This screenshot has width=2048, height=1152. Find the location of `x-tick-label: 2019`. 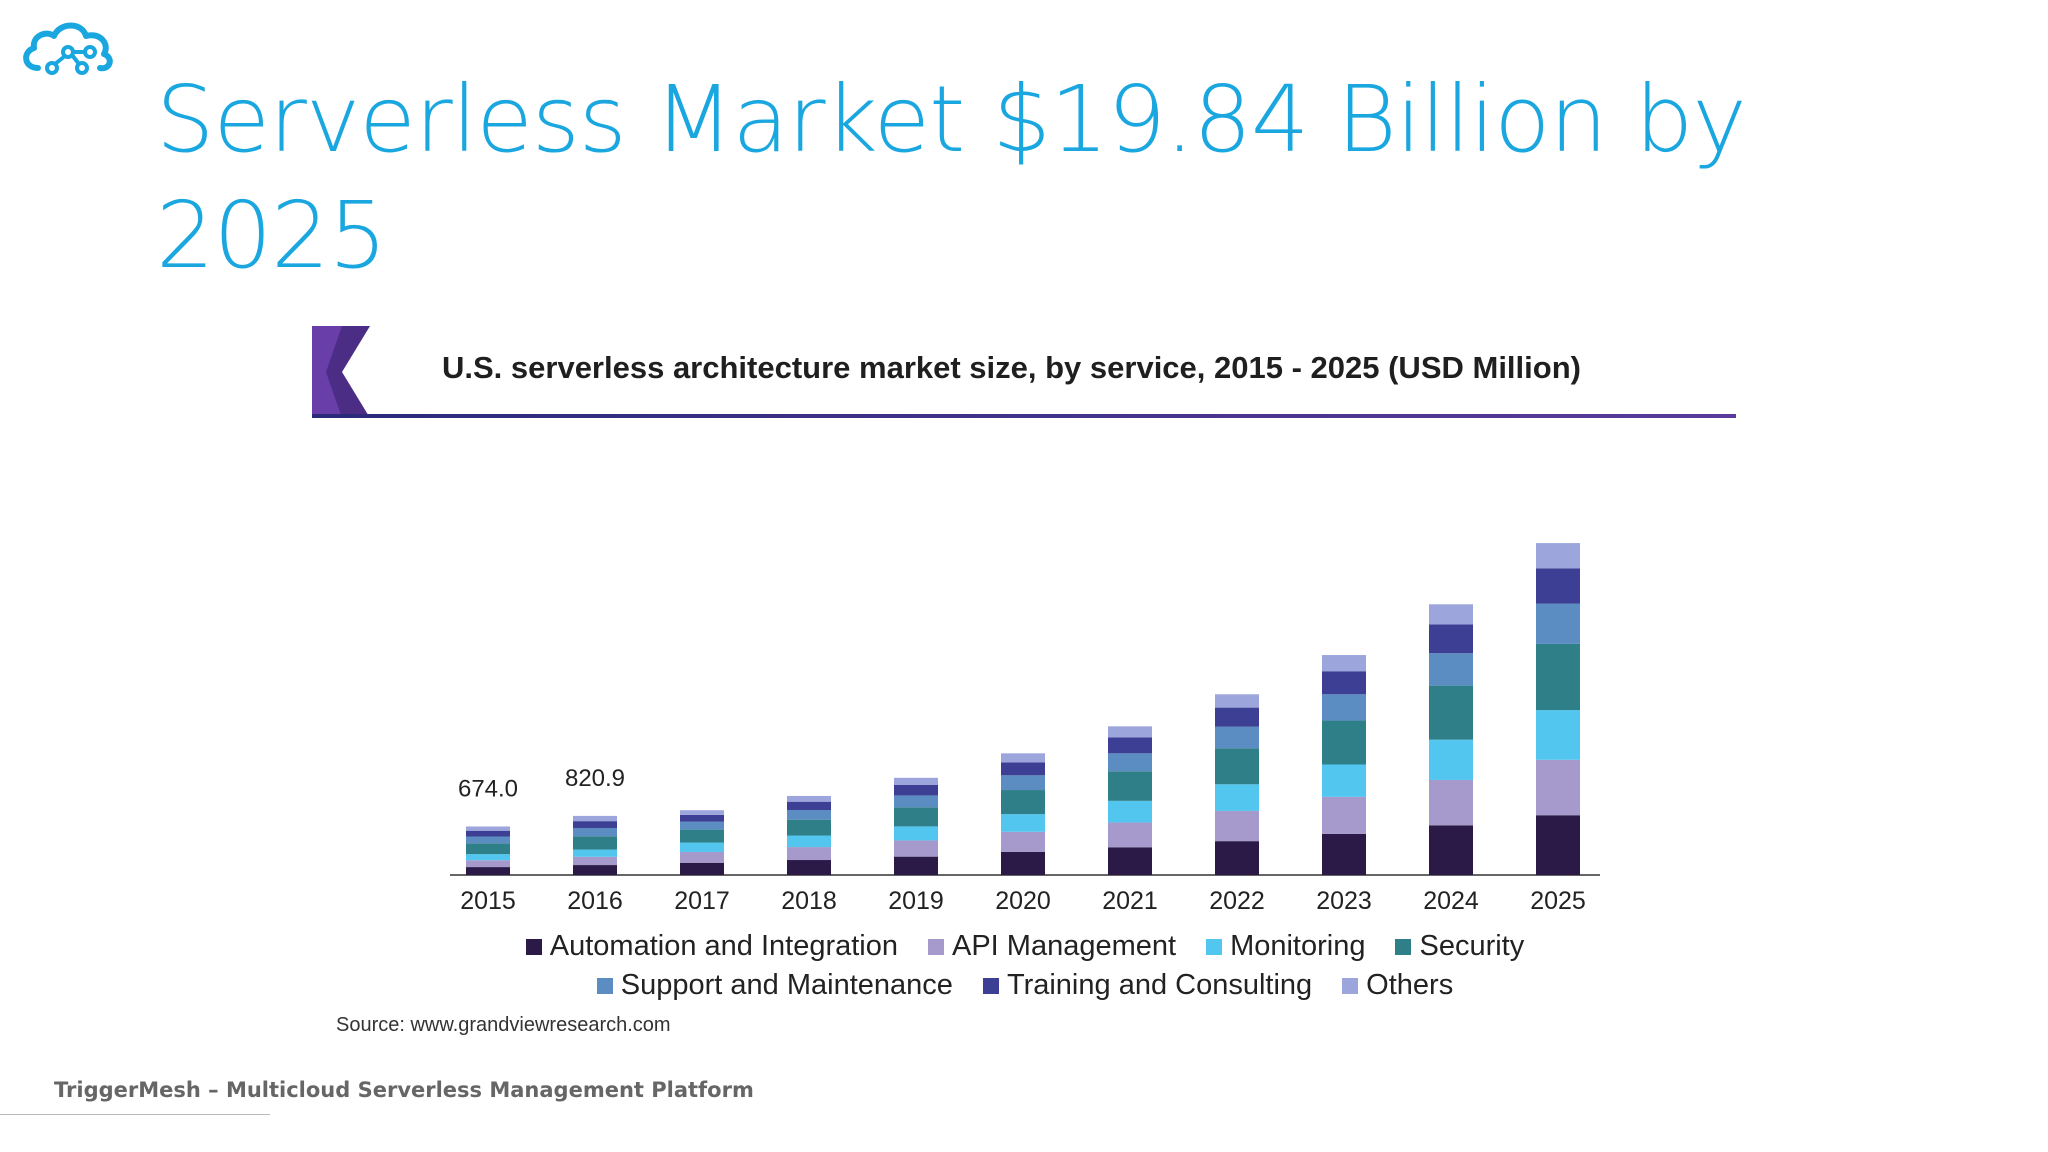

x-tick-label: 2019 is located at coordinates (916, 901).